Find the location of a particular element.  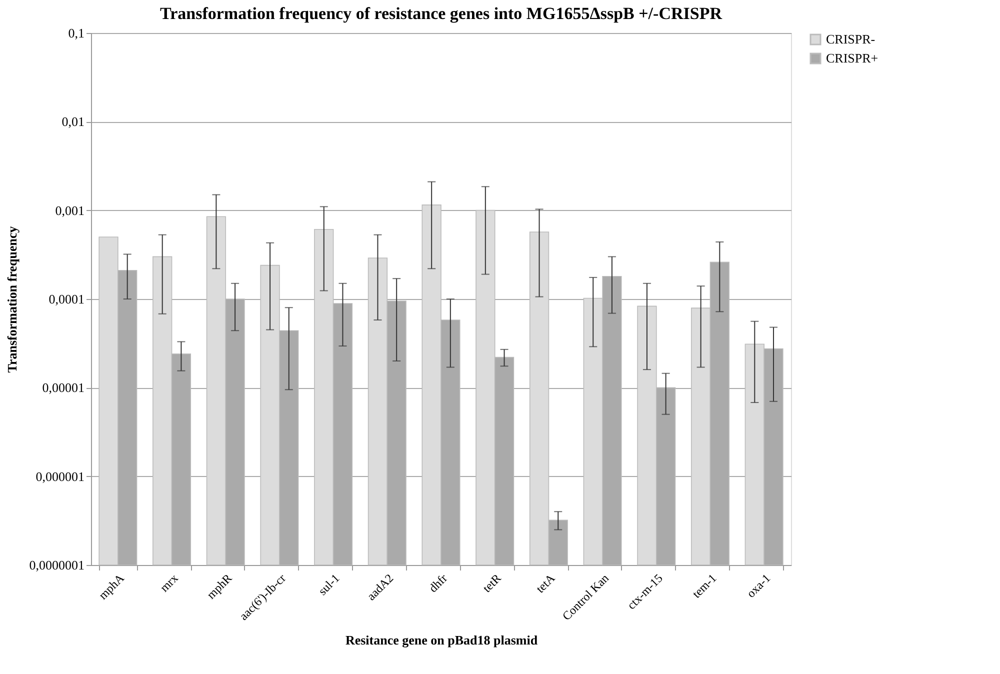

y-tick-label: 0,1 is located at coordinates (76, 33).